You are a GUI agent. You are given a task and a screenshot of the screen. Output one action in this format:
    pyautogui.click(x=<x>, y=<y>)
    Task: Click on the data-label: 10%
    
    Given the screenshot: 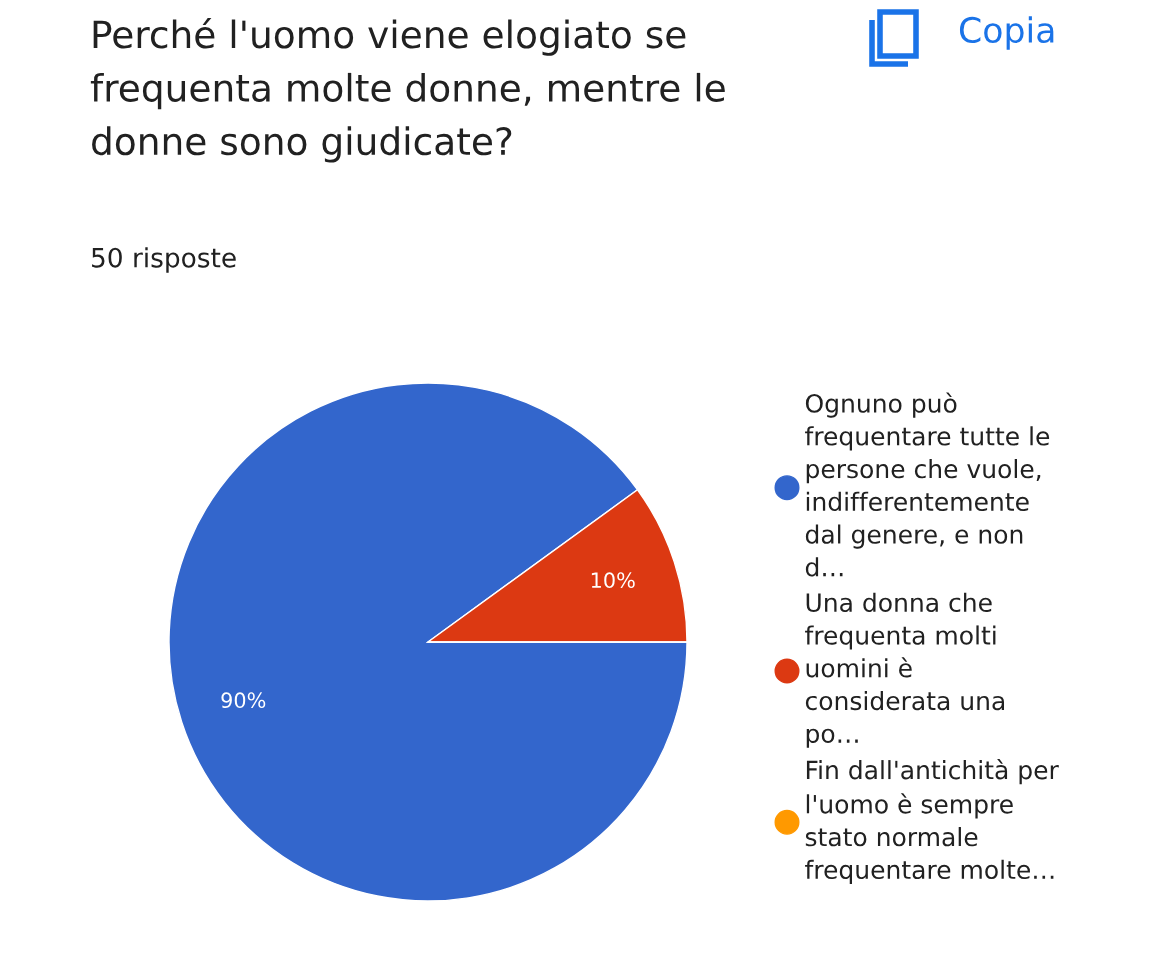 What is the action you would take?
    pyautogui.click(x=613, y=580)
    